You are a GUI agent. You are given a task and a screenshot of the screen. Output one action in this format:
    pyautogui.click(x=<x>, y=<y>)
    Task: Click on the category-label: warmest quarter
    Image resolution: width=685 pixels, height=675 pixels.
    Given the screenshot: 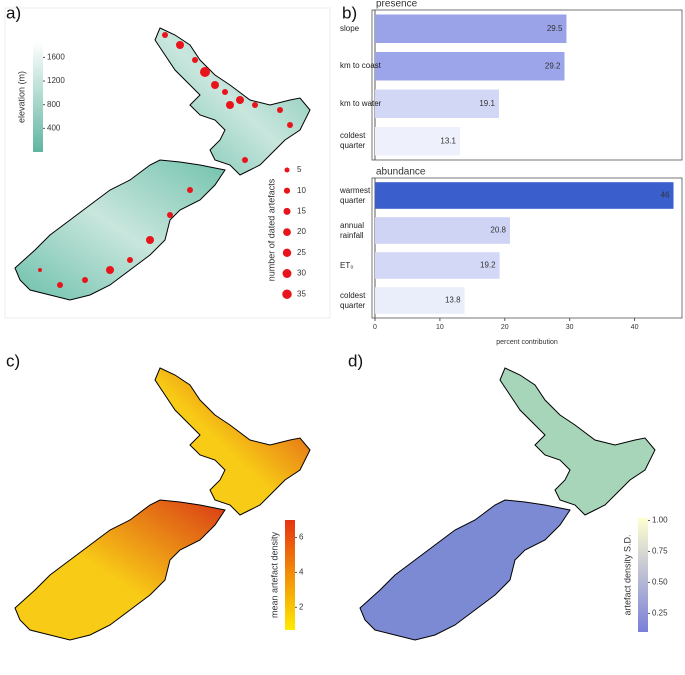 What is the action you would take?
    pyautogui.click(x=355, y=195)
    